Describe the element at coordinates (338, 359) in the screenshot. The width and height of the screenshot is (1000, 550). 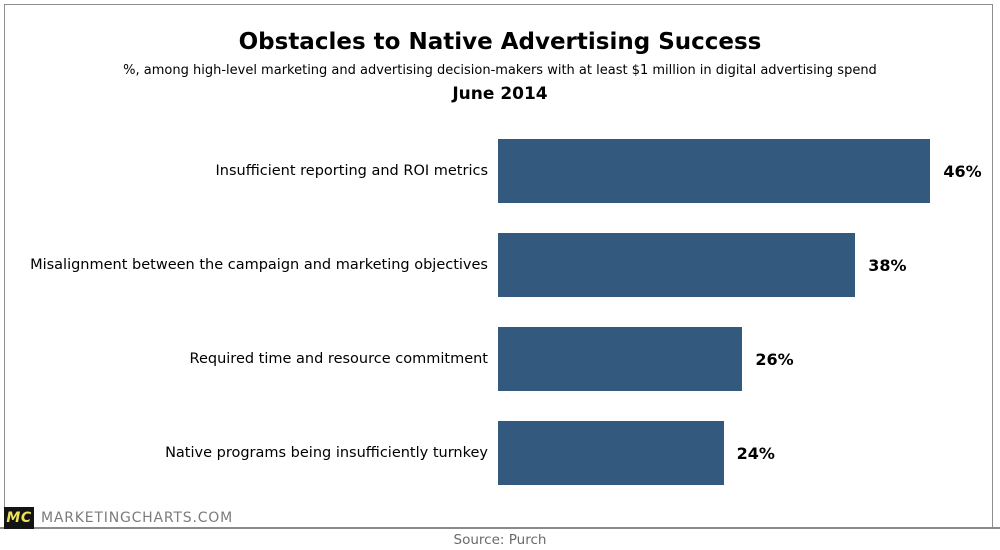
I see `bar-category-label: Required time and resource commitment` at that location.